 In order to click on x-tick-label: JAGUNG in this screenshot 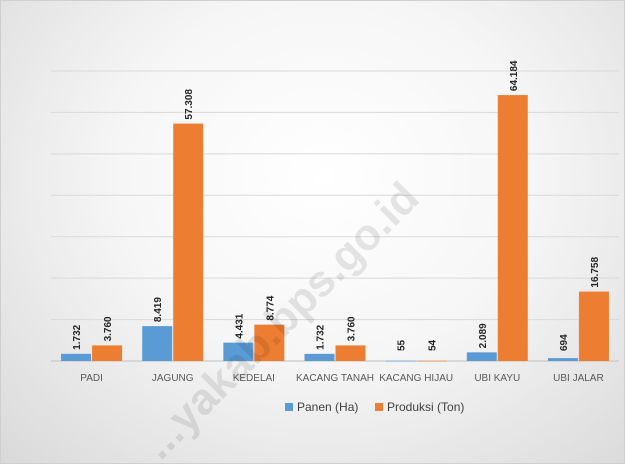, I will do `click(173, 378)`.